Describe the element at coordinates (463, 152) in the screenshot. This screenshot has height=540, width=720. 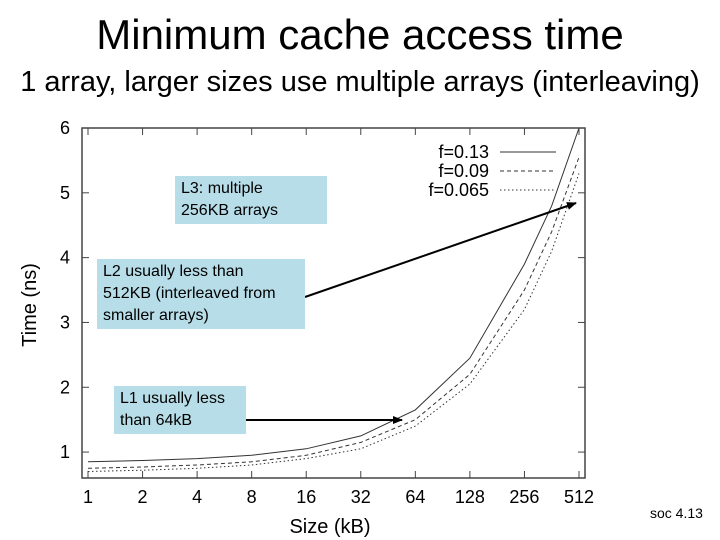
I see `legend-label: f=0.13` at that location.